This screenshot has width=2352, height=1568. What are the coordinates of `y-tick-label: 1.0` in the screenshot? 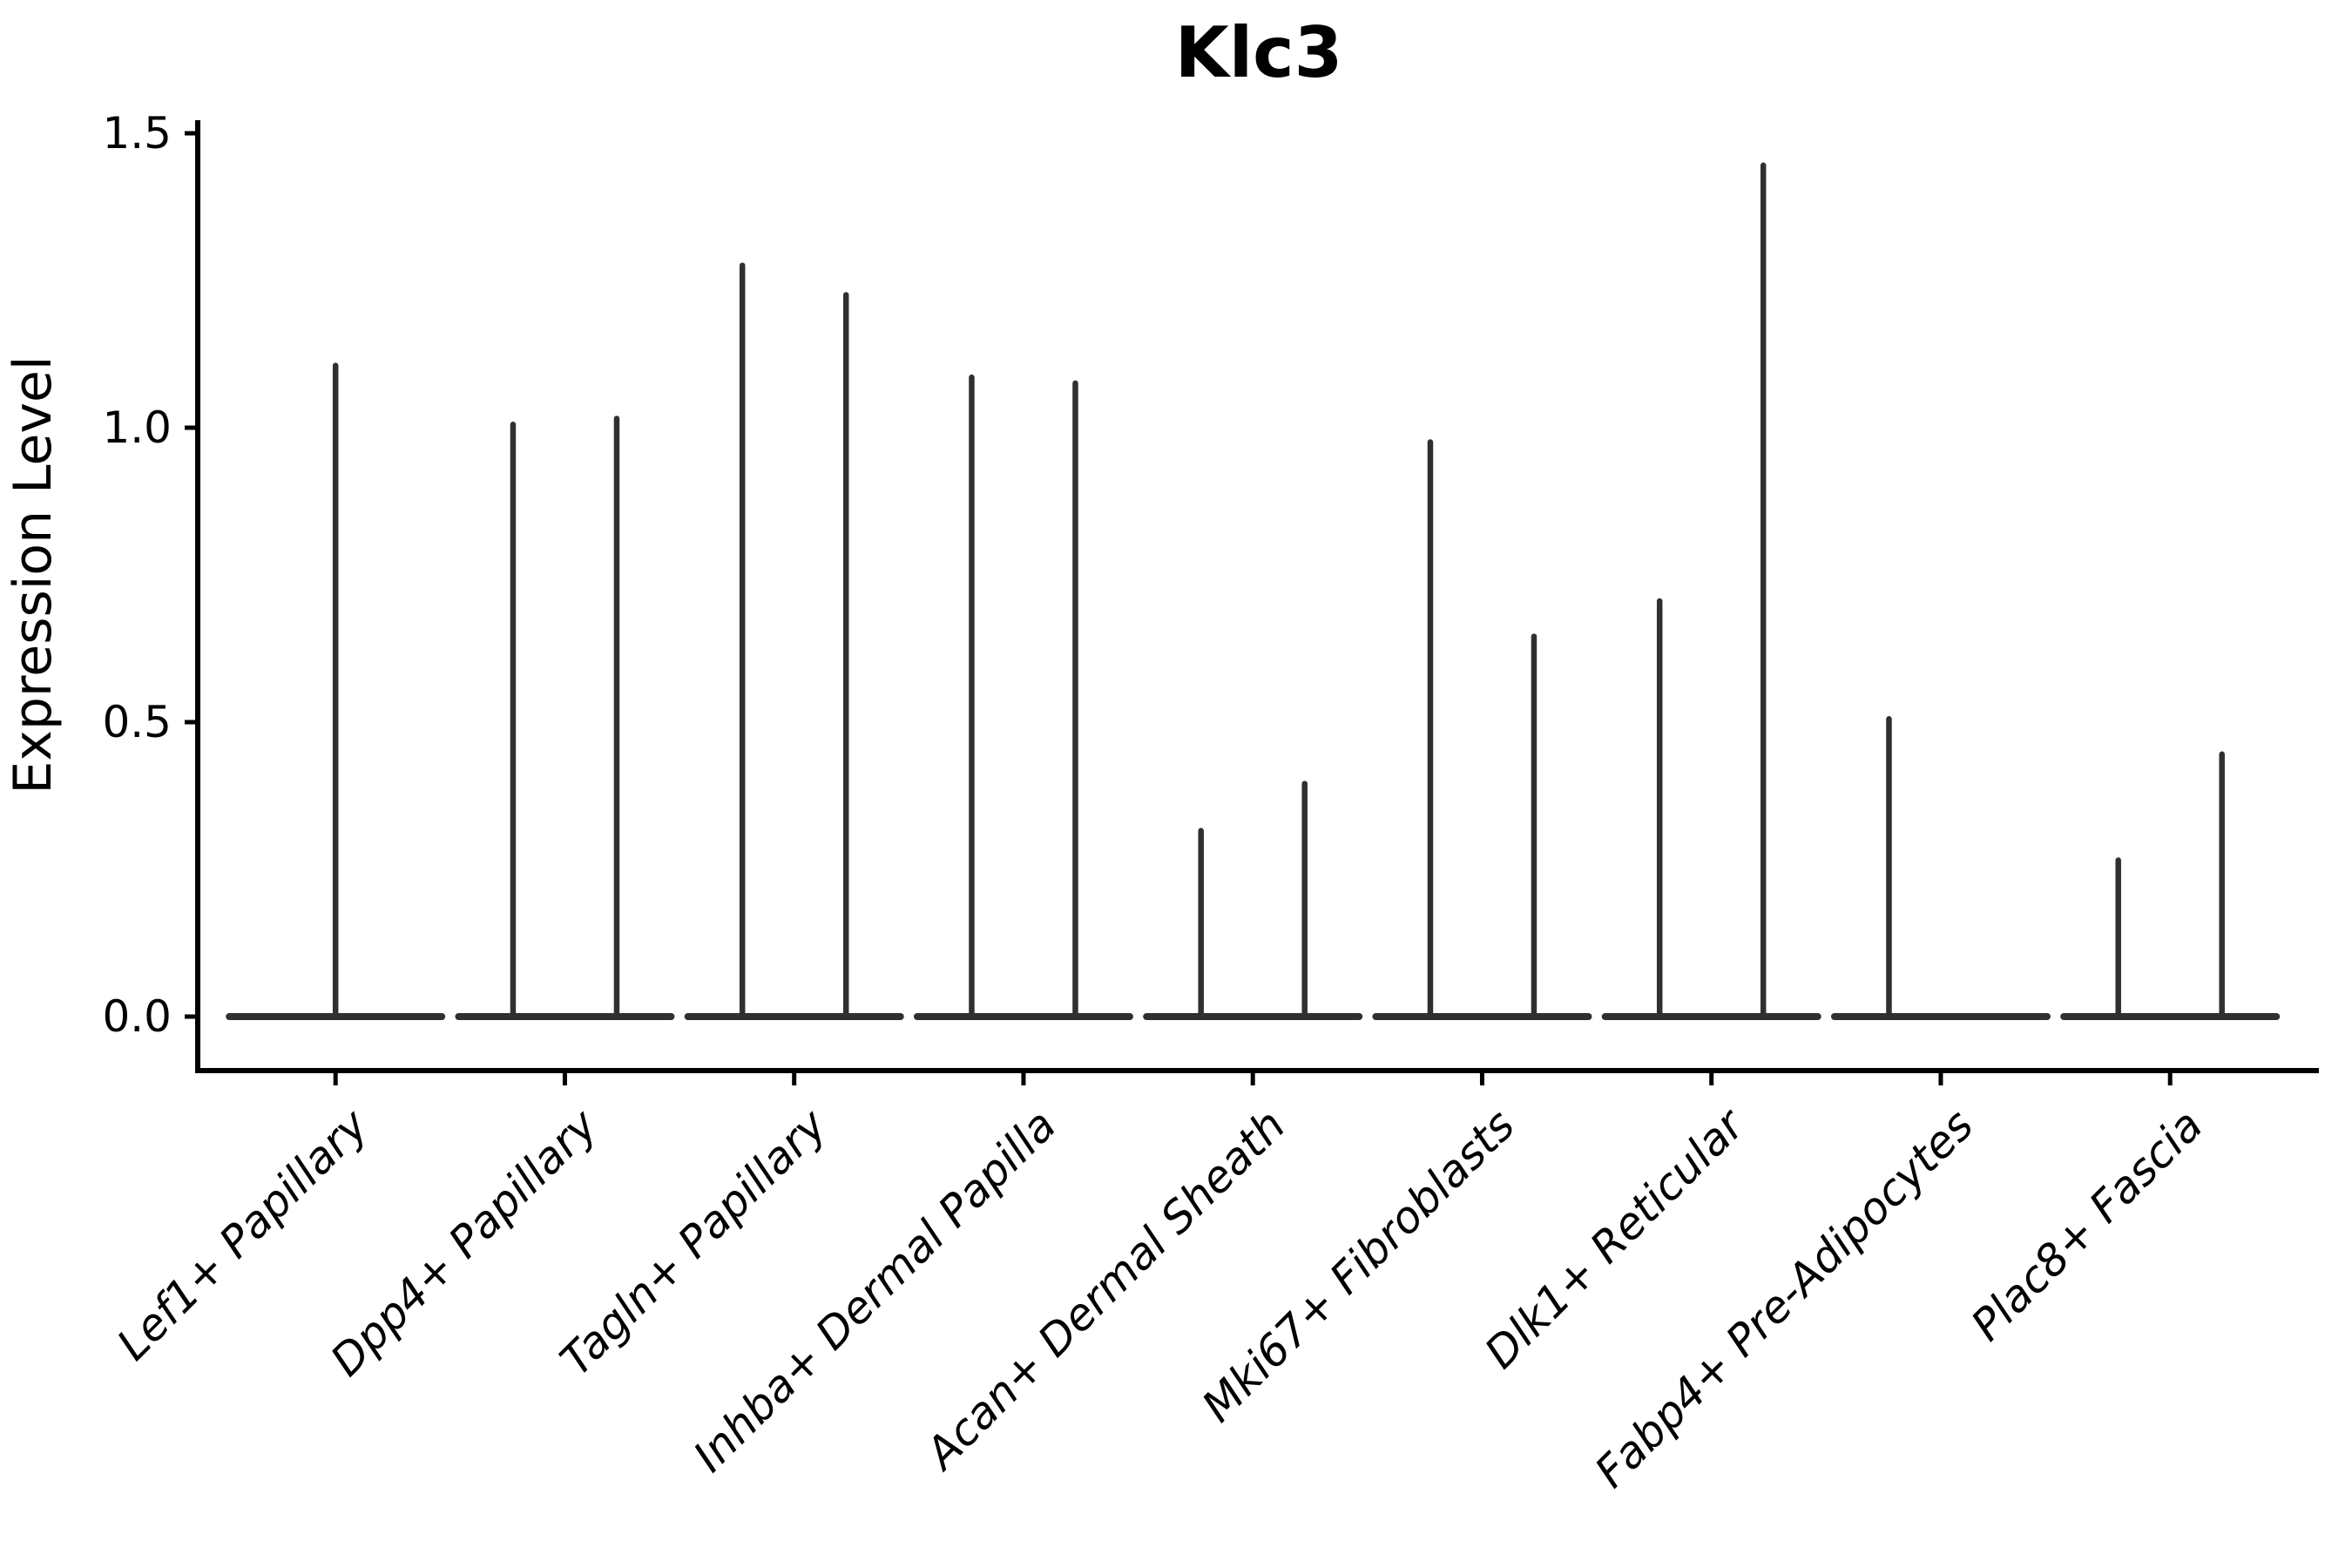 It's located at (137, 427).